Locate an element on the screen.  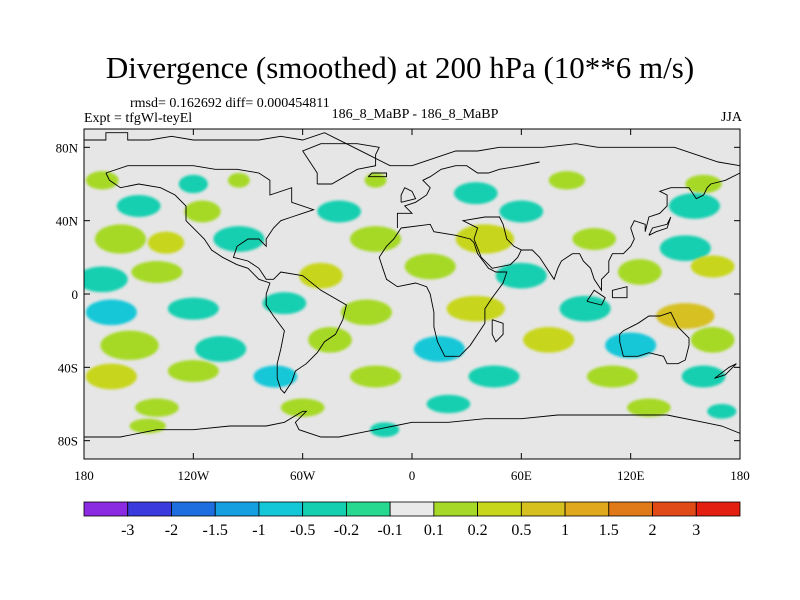
colorbar-label: 0.5 is located at coordinates (521, 530).